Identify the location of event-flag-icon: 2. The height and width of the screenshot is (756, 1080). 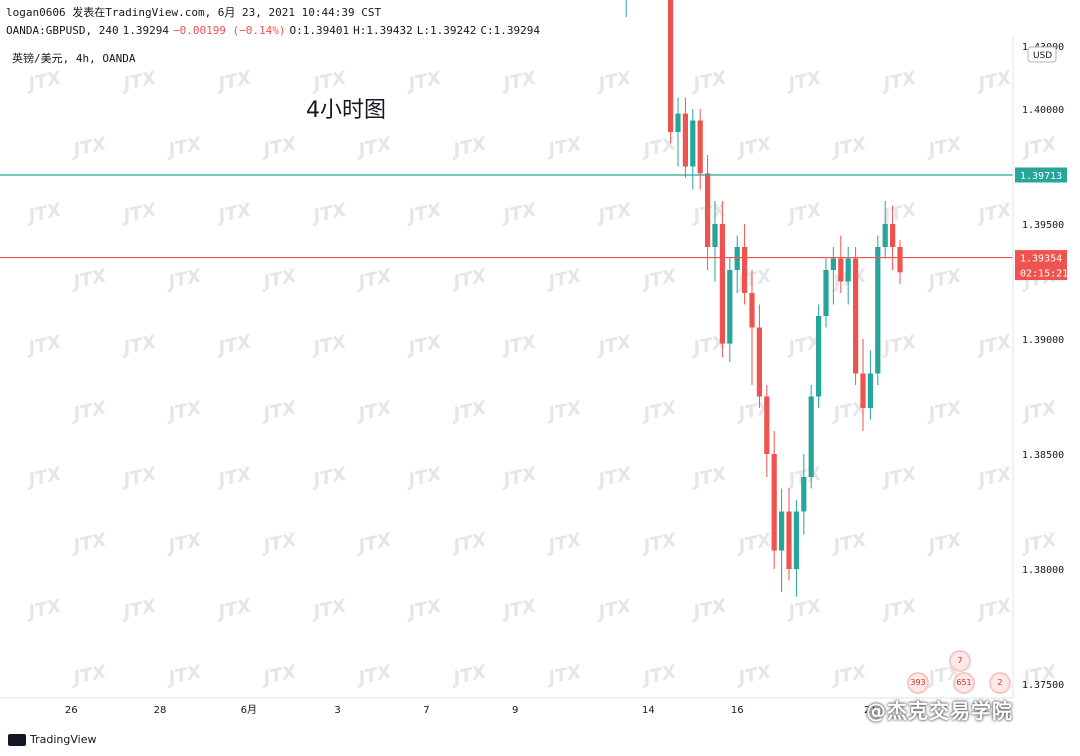
(1000, 683).